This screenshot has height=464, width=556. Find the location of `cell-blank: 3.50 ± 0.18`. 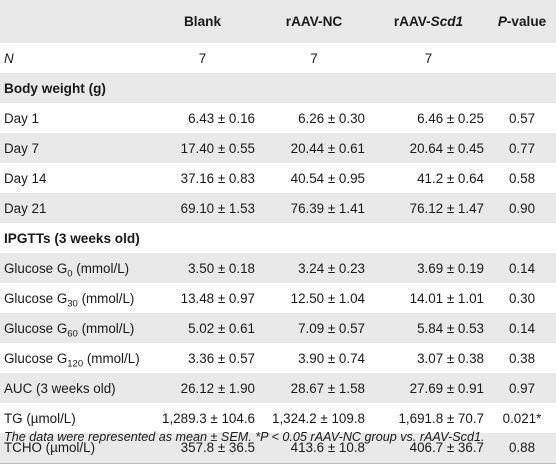

cell-blank: 3.50 ± 0.18 is located at coordinates (221, 268).